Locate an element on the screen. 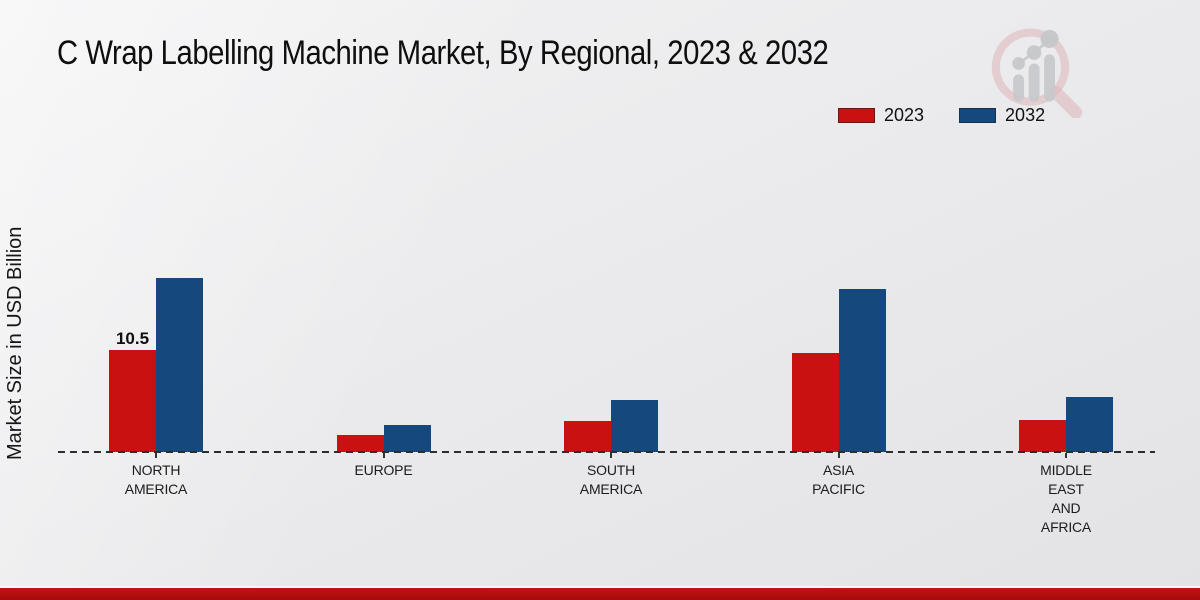 The height and width of the screenshot is (600, 1200). magnifier-chart-logo-icon is located at coordinates (1037, 73).